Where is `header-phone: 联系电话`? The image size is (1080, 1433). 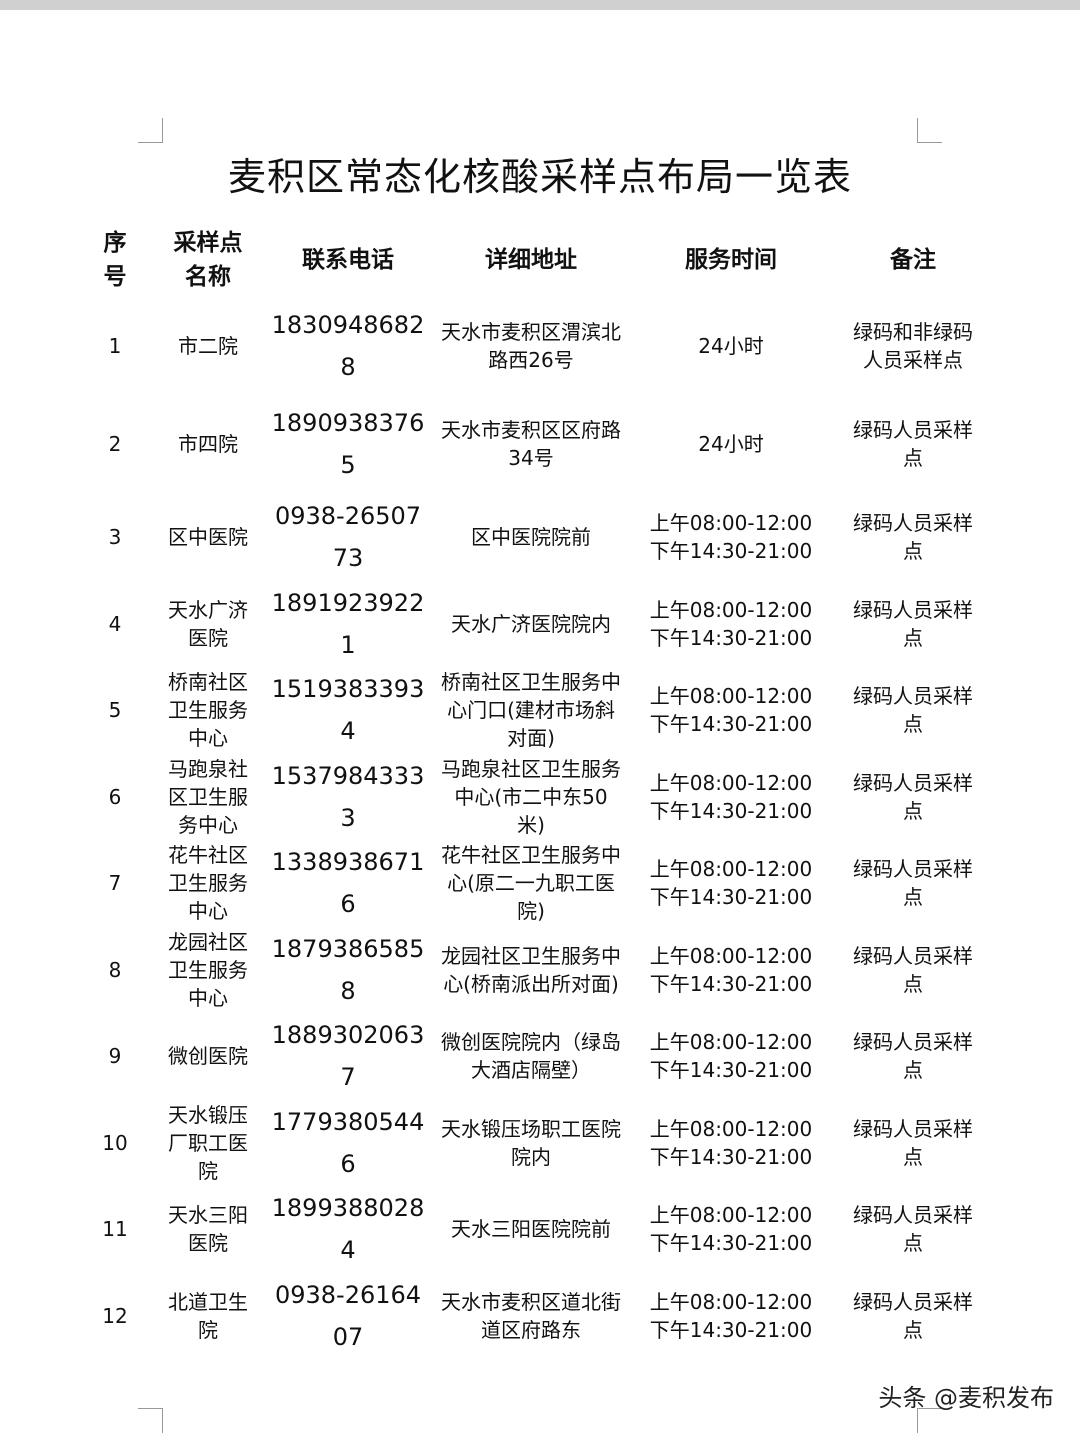 header-phone: 联系电话 is located at coordinates (348, 260).